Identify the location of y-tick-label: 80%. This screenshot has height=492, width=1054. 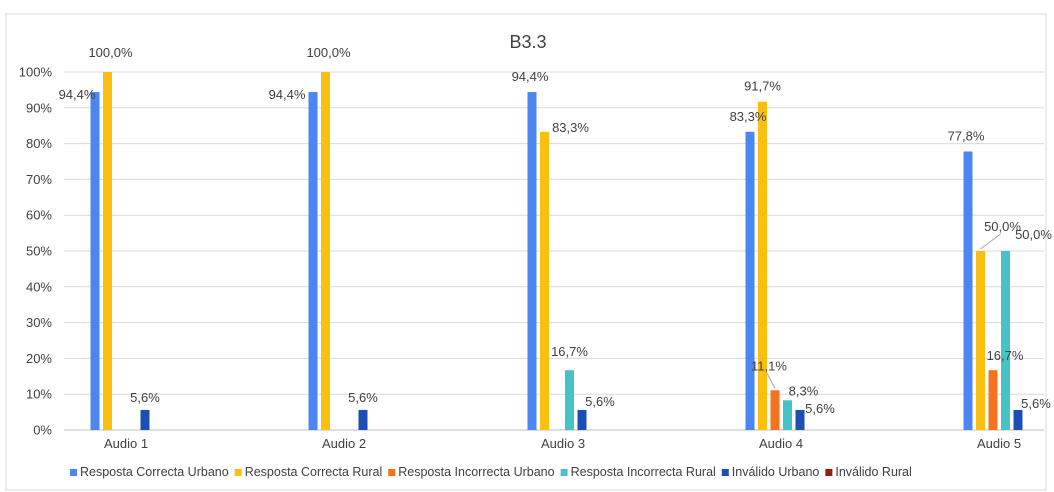
(39, 143).